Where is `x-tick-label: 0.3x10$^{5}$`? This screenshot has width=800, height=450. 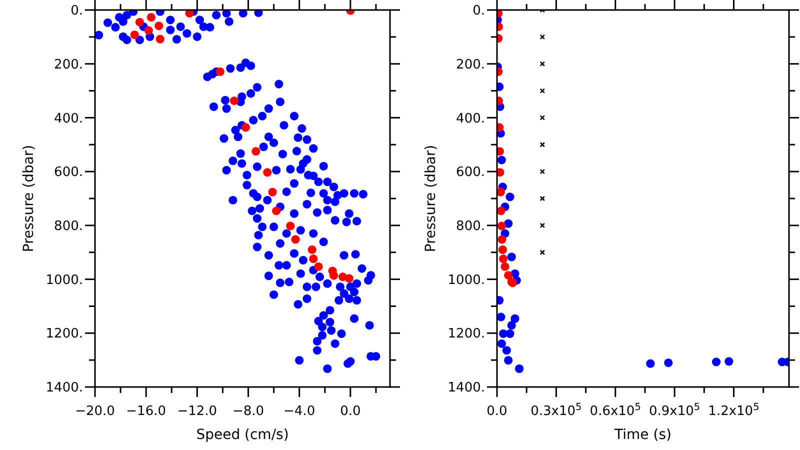
x-tick-label: 0.3x10$^{5}$ is located at coordinates (556, 410).